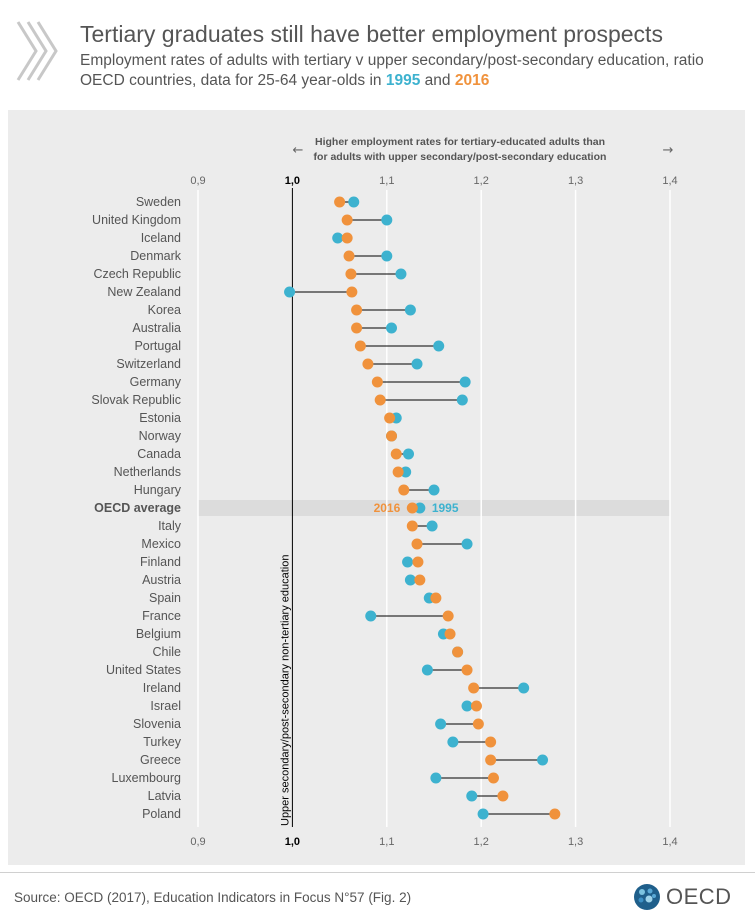 This screenshot has height=920, width=755. I want to click on country-label: Portugal, so click(157, 346).